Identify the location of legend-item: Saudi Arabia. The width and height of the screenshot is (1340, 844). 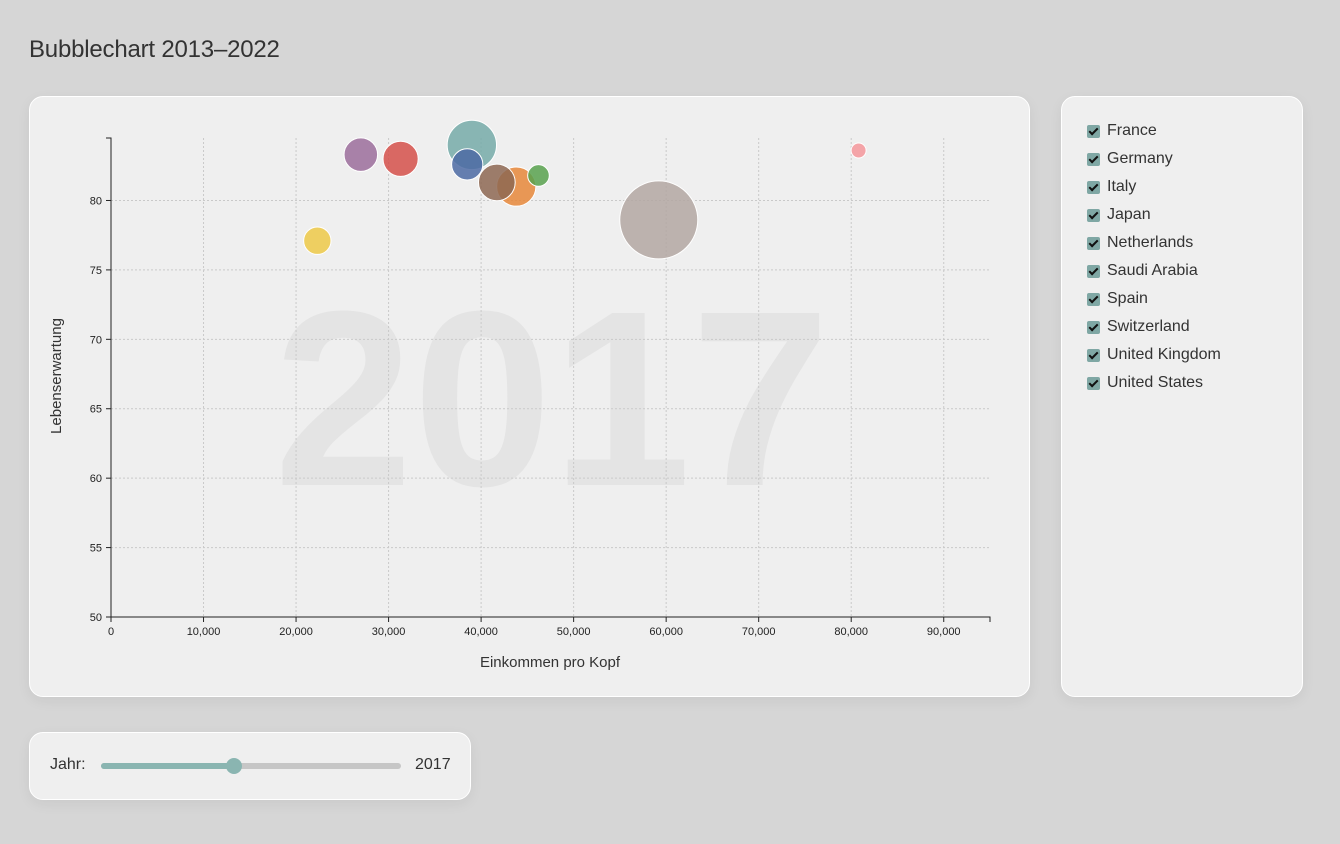
(1194, 271).